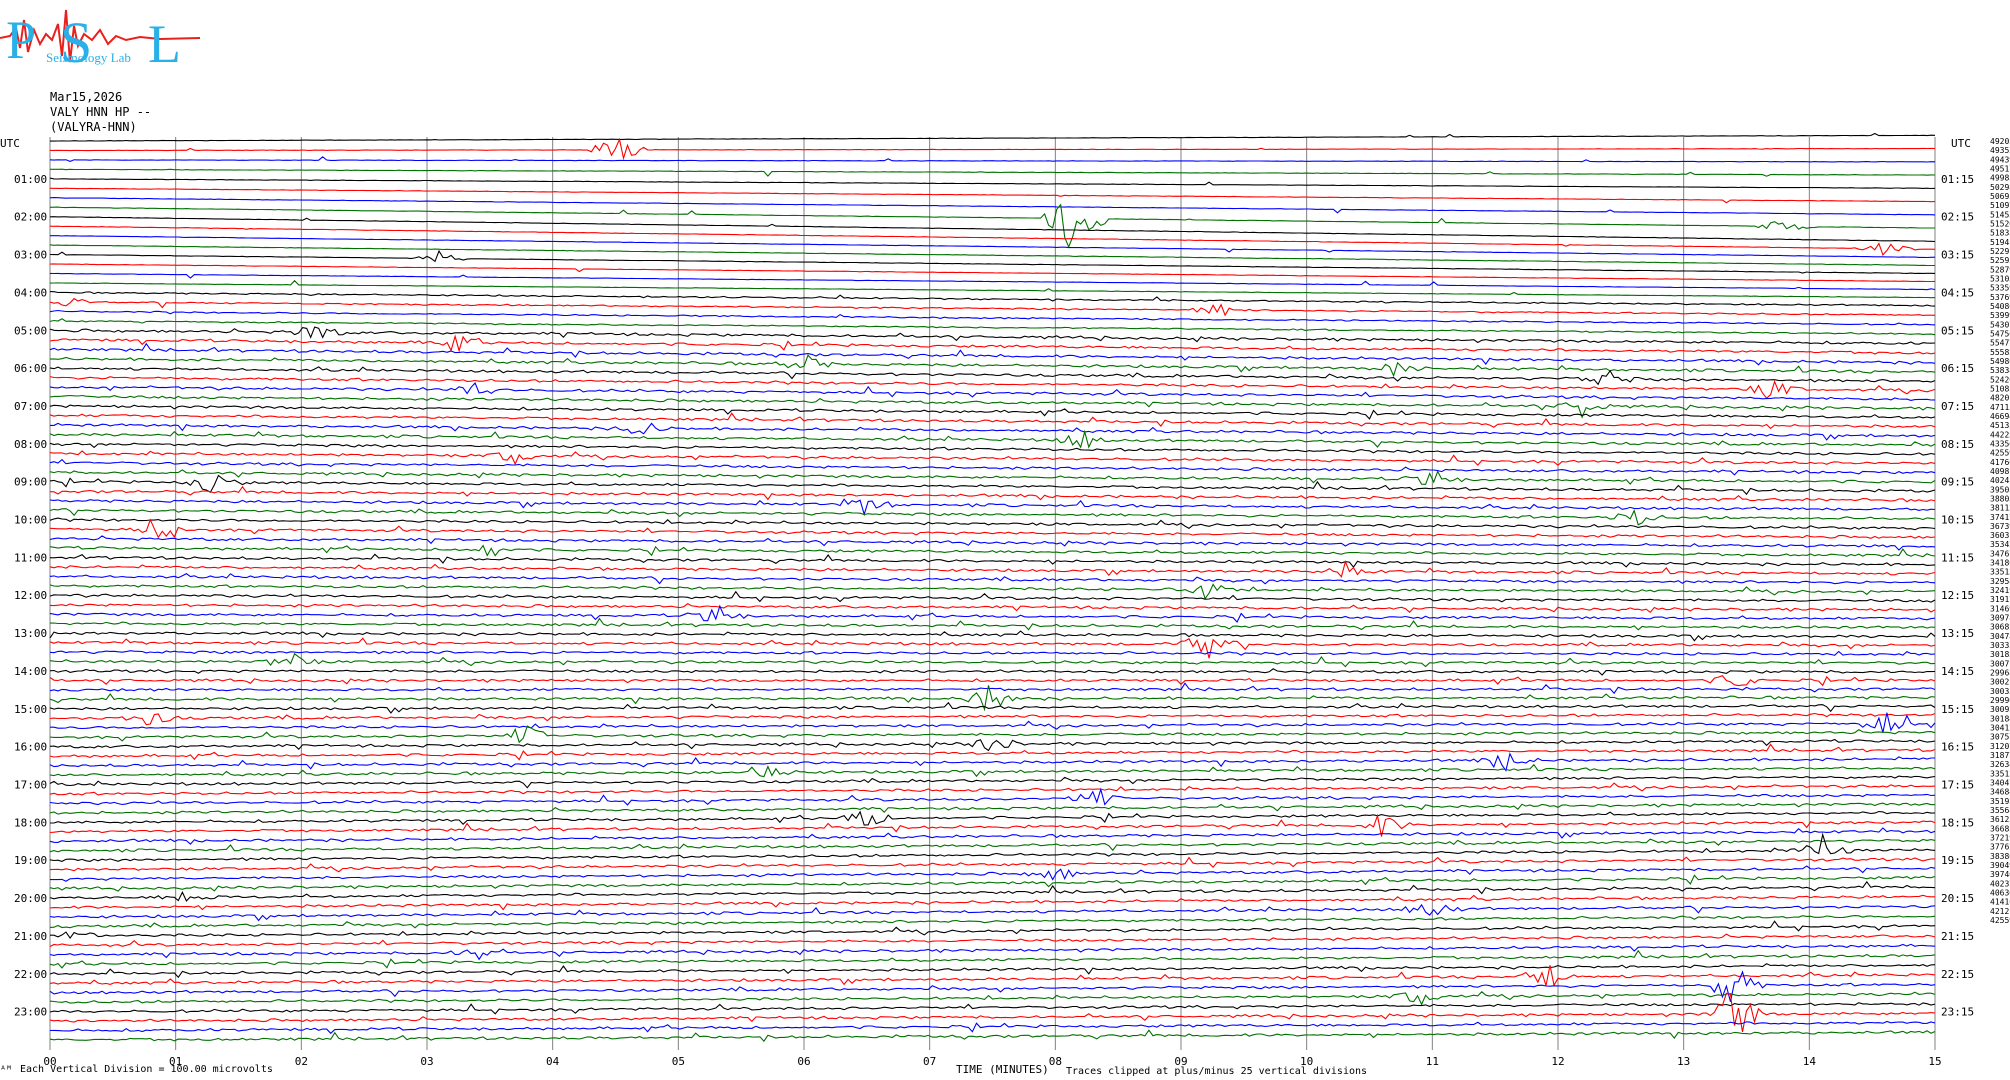 The height and width of the screenshot is (1080, 2010). Describe the element at coordinates (2000, 773) in the screenshot. I see `right-count-value: 33512` at that location.